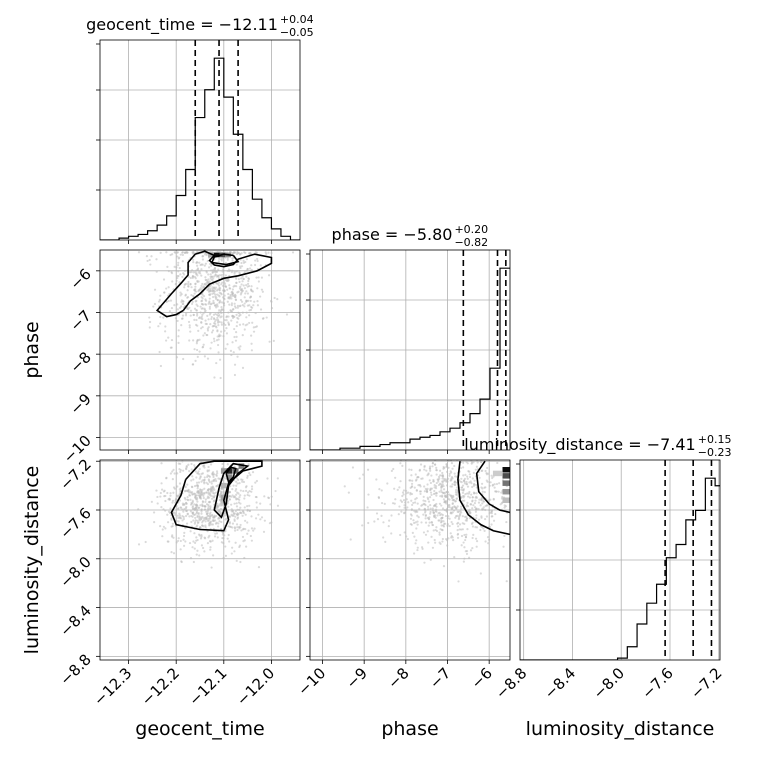 The width and height of the screenshot is (760, 764). What do you see at coordinates (297, 19) in the screenshot?
I see `title-sup-geocent_time: +0.04` at bounding box center [297, 19].